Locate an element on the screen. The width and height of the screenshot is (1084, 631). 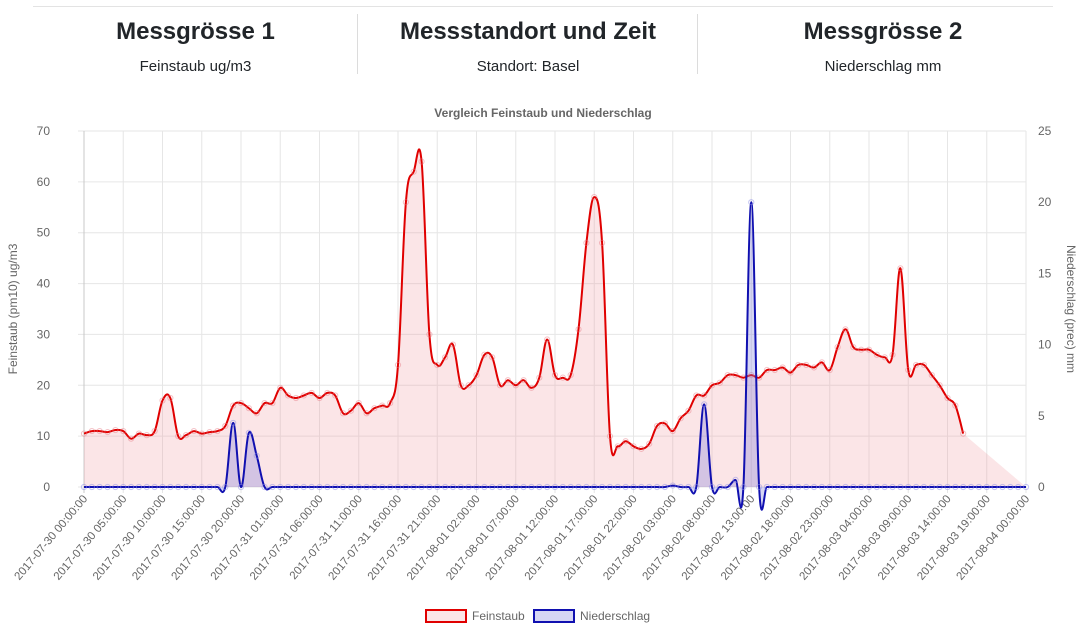
left-tick-label: 30 is located at coordinates (44, 334).